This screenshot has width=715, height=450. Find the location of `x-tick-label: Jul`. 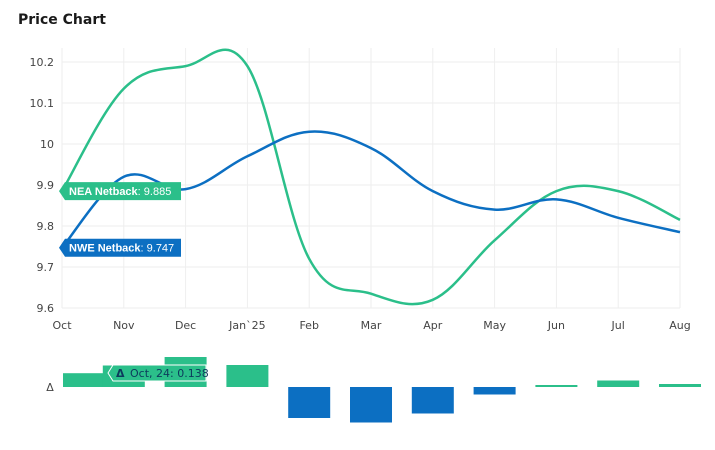

x-tick-label: Jul is located at coordinates (618, 325).